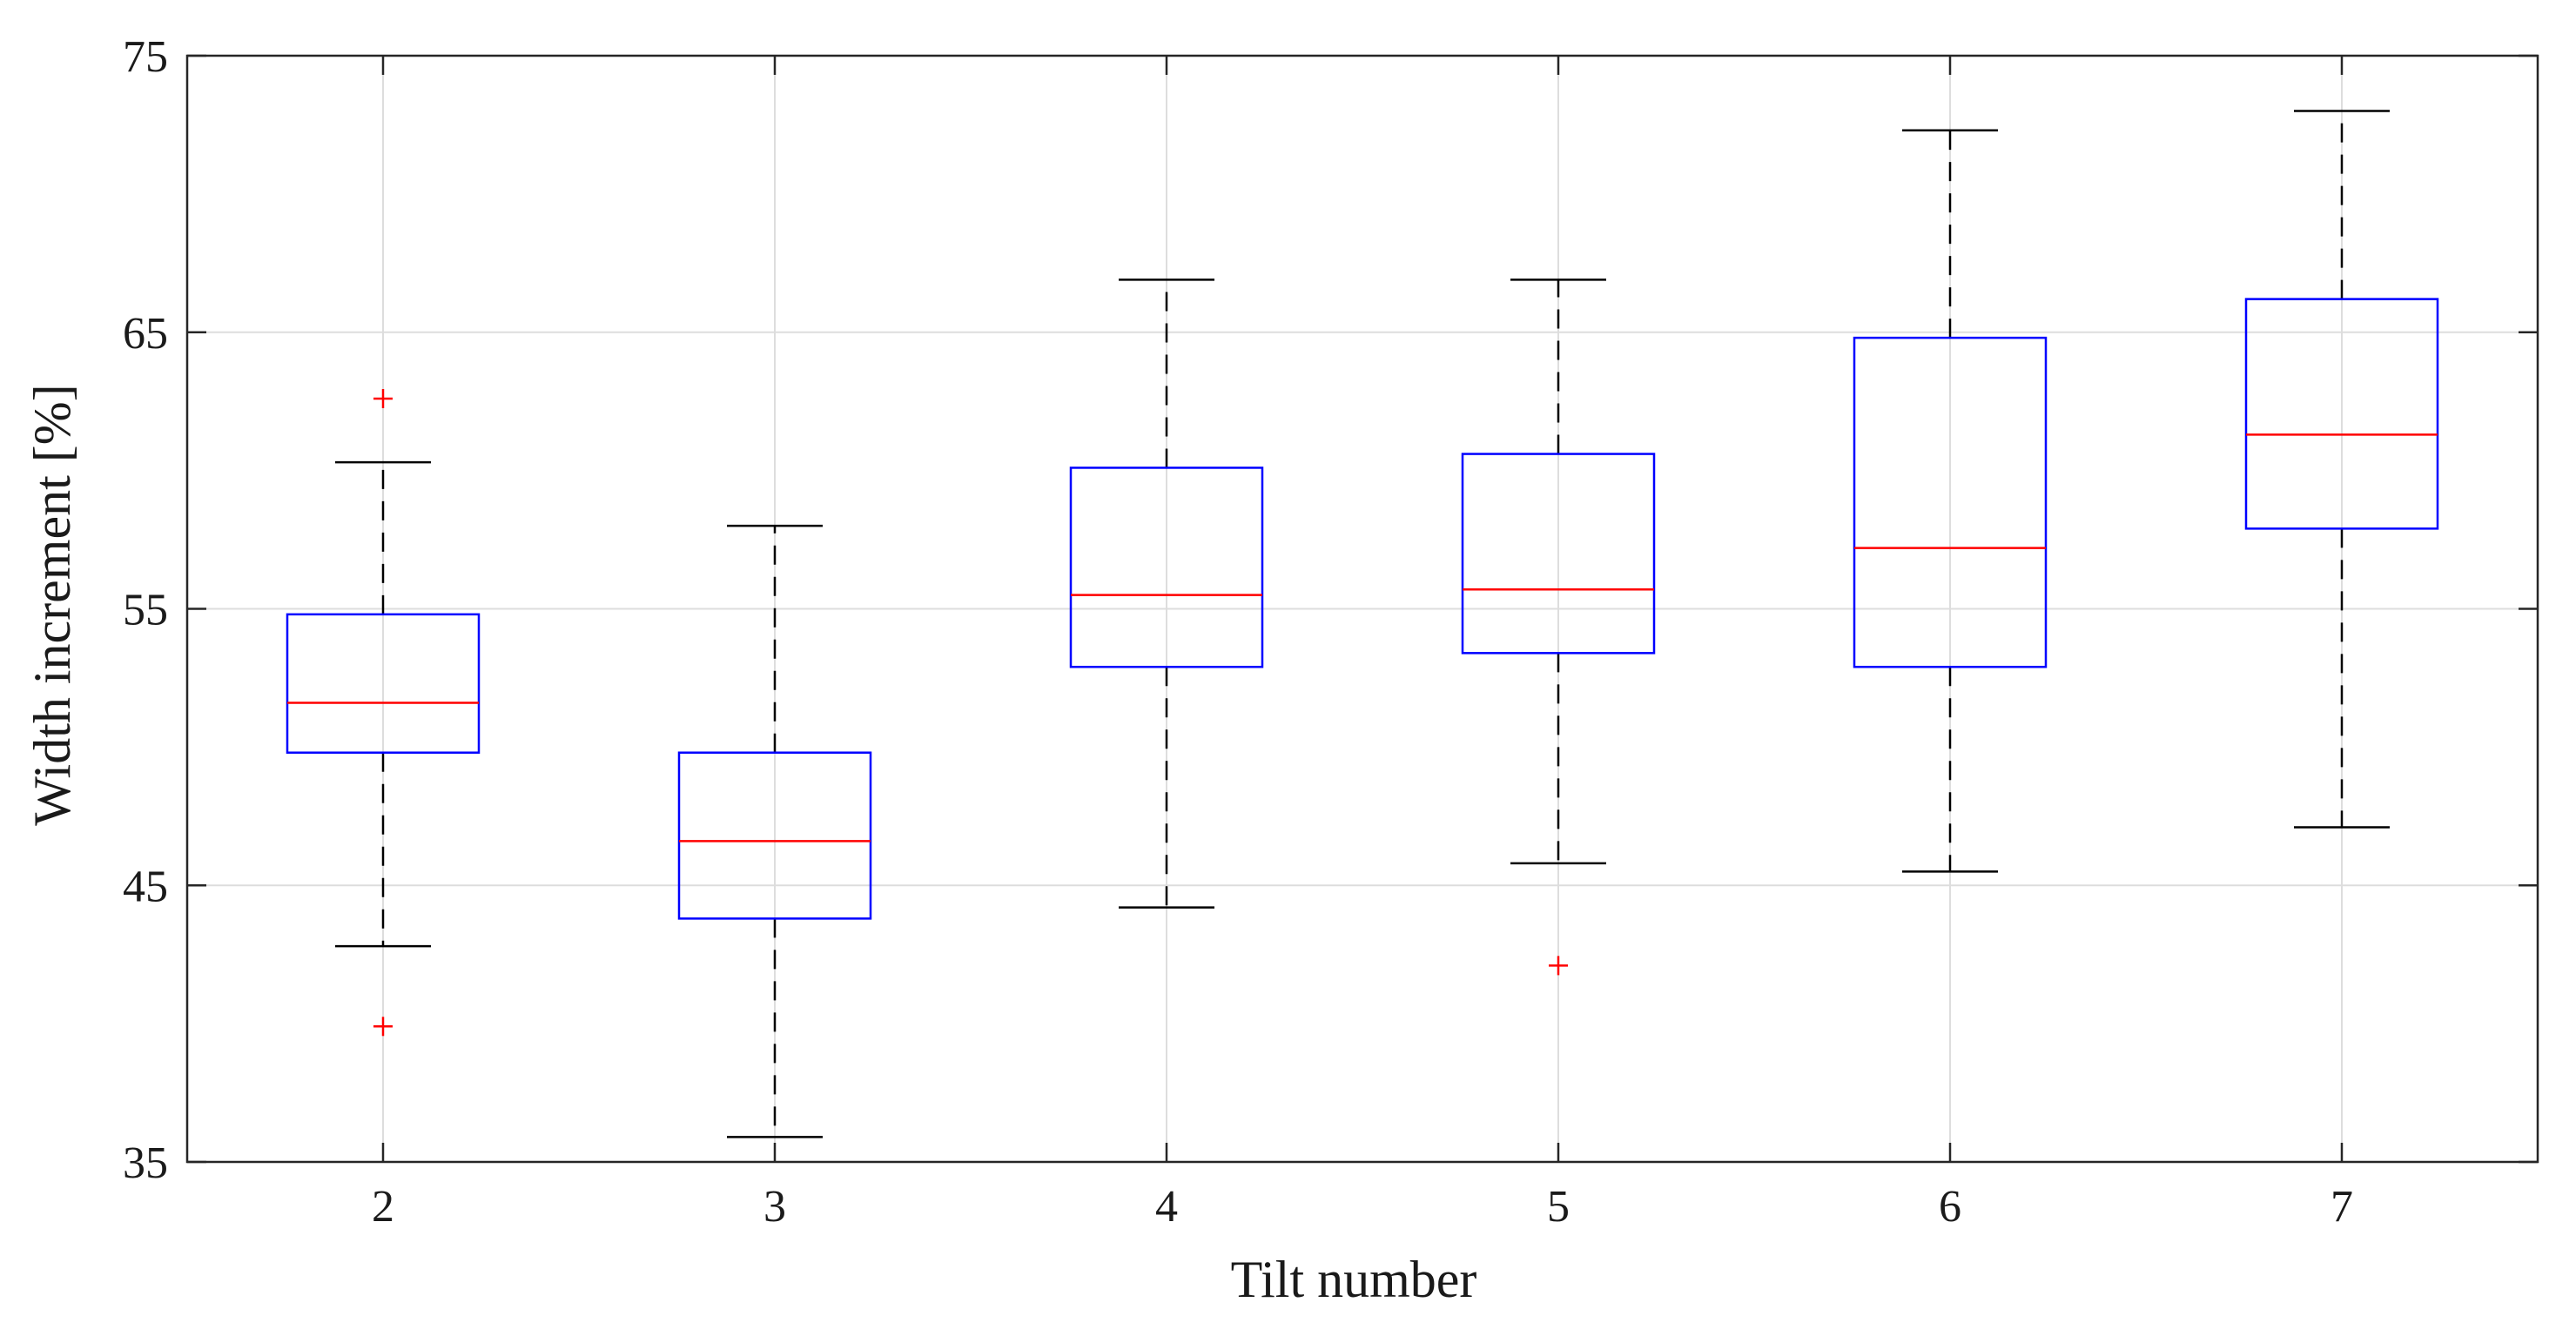 This screenshot has width=2576, height=1336. Describe the element at coordinates (774, 1207) in the screenshot. I see `x-tick-label: 3` at that location.